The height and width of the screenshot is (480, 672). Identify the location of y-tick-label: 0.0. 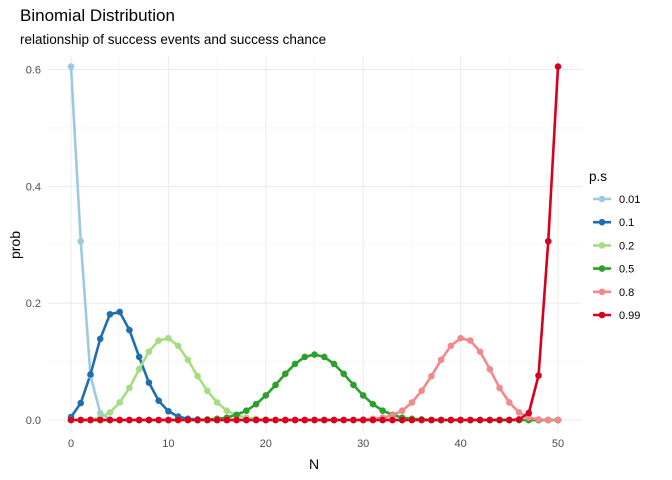
(33, 421).